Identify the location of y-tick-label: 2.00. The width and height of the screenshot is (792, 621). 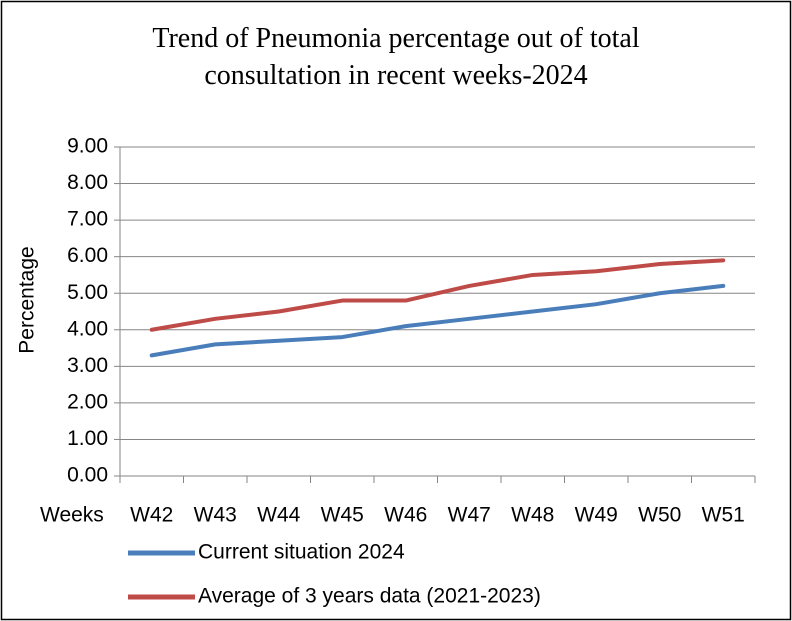
(87, 401).